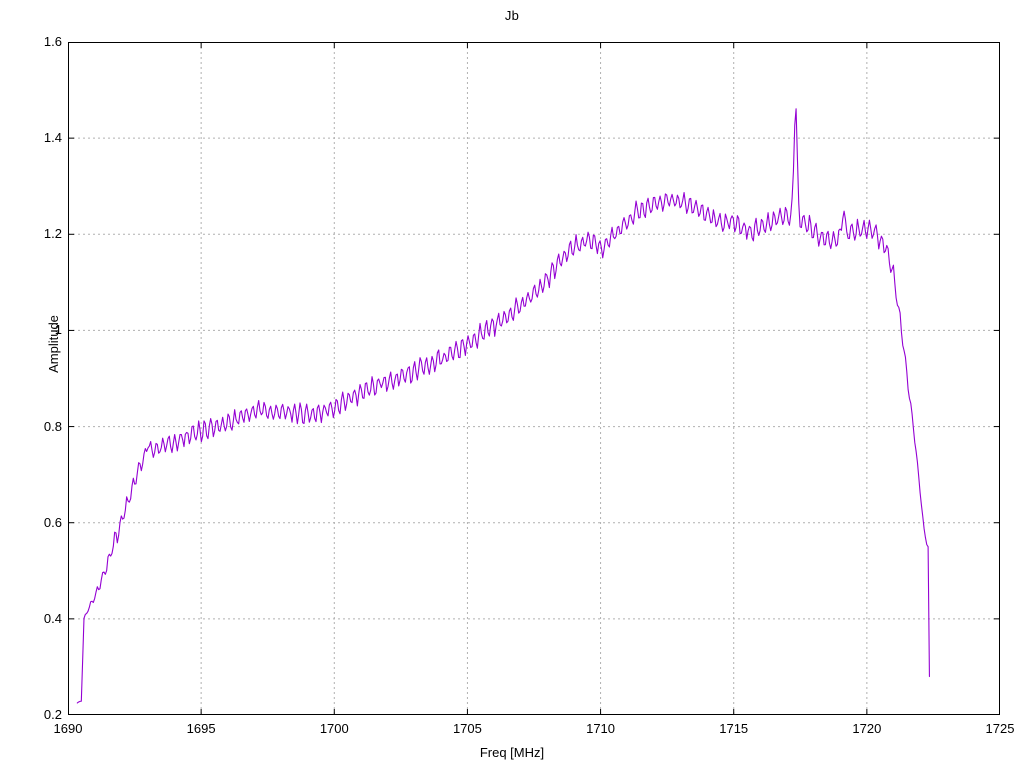 This screenshot has height=768, width=1024. Describe the element at coordinates (52, 618) in the screenshot. I see `y-tick-label: 0.4` at that location.